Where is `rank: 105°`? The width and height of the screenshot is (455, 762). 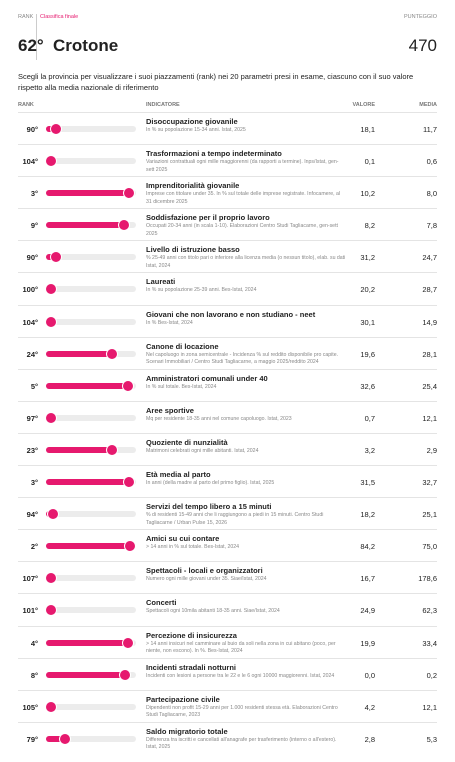 rank: 105° is located at coordinates (30, 707).